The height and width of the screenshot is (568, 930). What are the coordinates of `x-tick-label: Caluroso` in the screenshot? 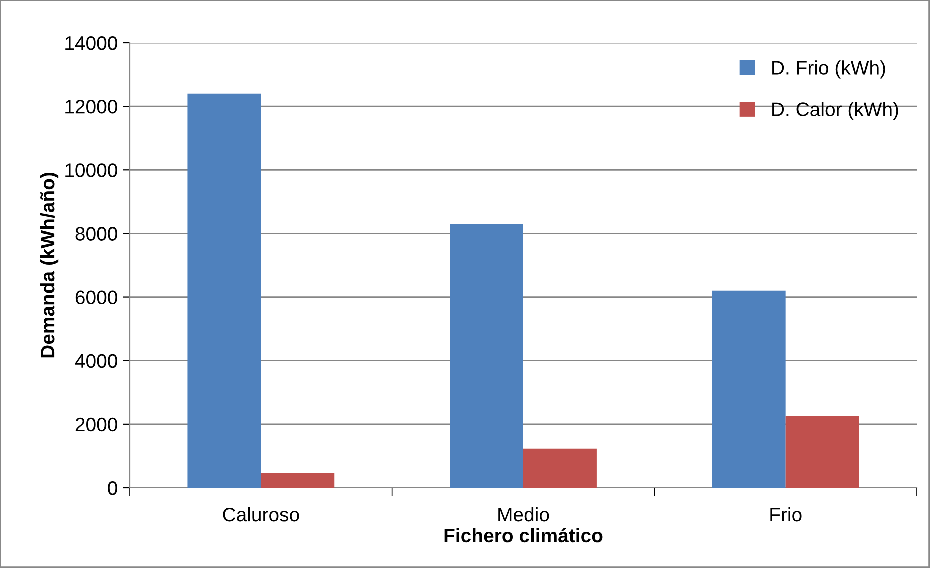 It's located at (261, 514).